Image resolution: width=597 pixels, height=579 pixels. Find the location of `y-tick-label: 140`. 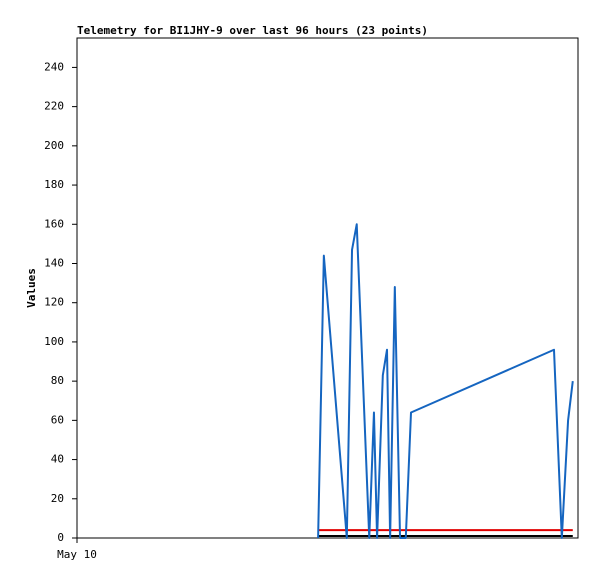

y-tick-label: 140 is located at coordinates (54, 262).